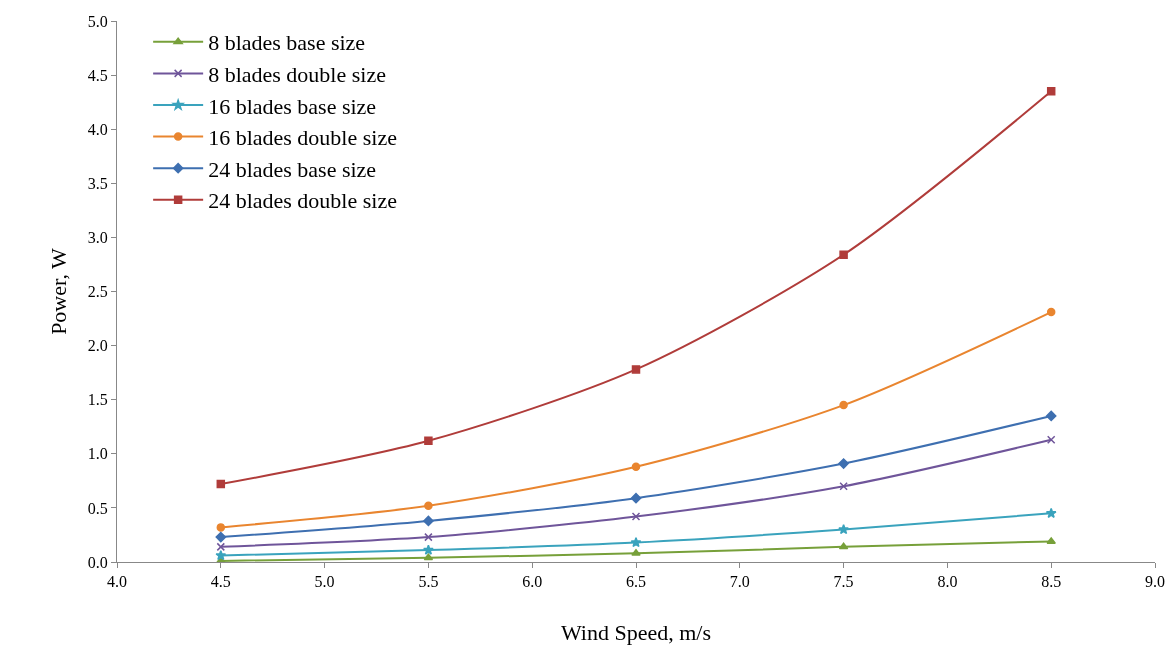 The height and width of the screenshot is (654, 1173). What do you see at coordinates (636, 582) in the screenshot?
I see `x-tick-label: 6.5` at bounding box center [636, 582].